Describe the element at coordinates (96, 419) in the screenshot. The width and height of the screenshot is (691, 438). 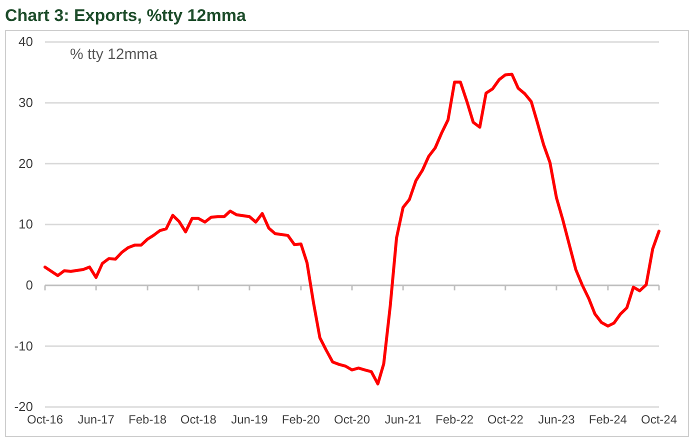
I see `x-tick-label: Jun-17` at that location.